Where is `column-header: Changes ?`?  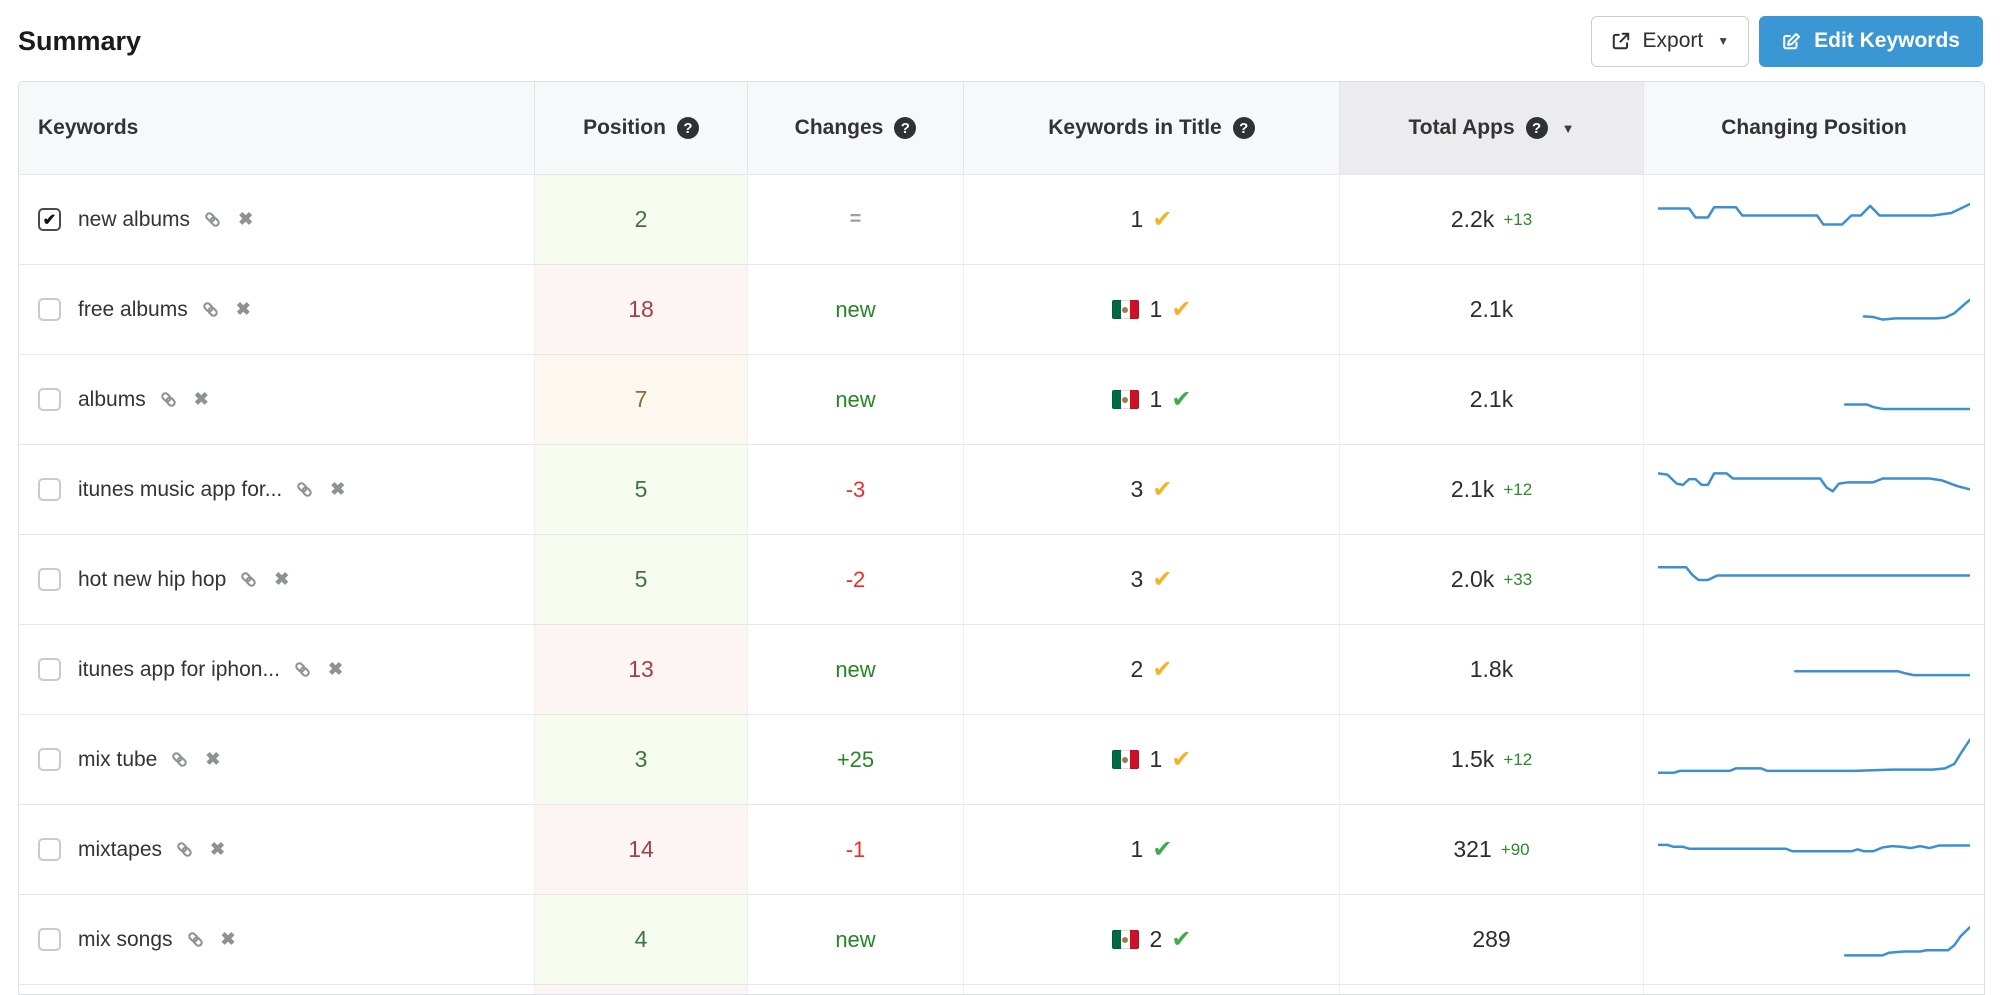 column-header: Changes ? is located at coordinates (856, 128).